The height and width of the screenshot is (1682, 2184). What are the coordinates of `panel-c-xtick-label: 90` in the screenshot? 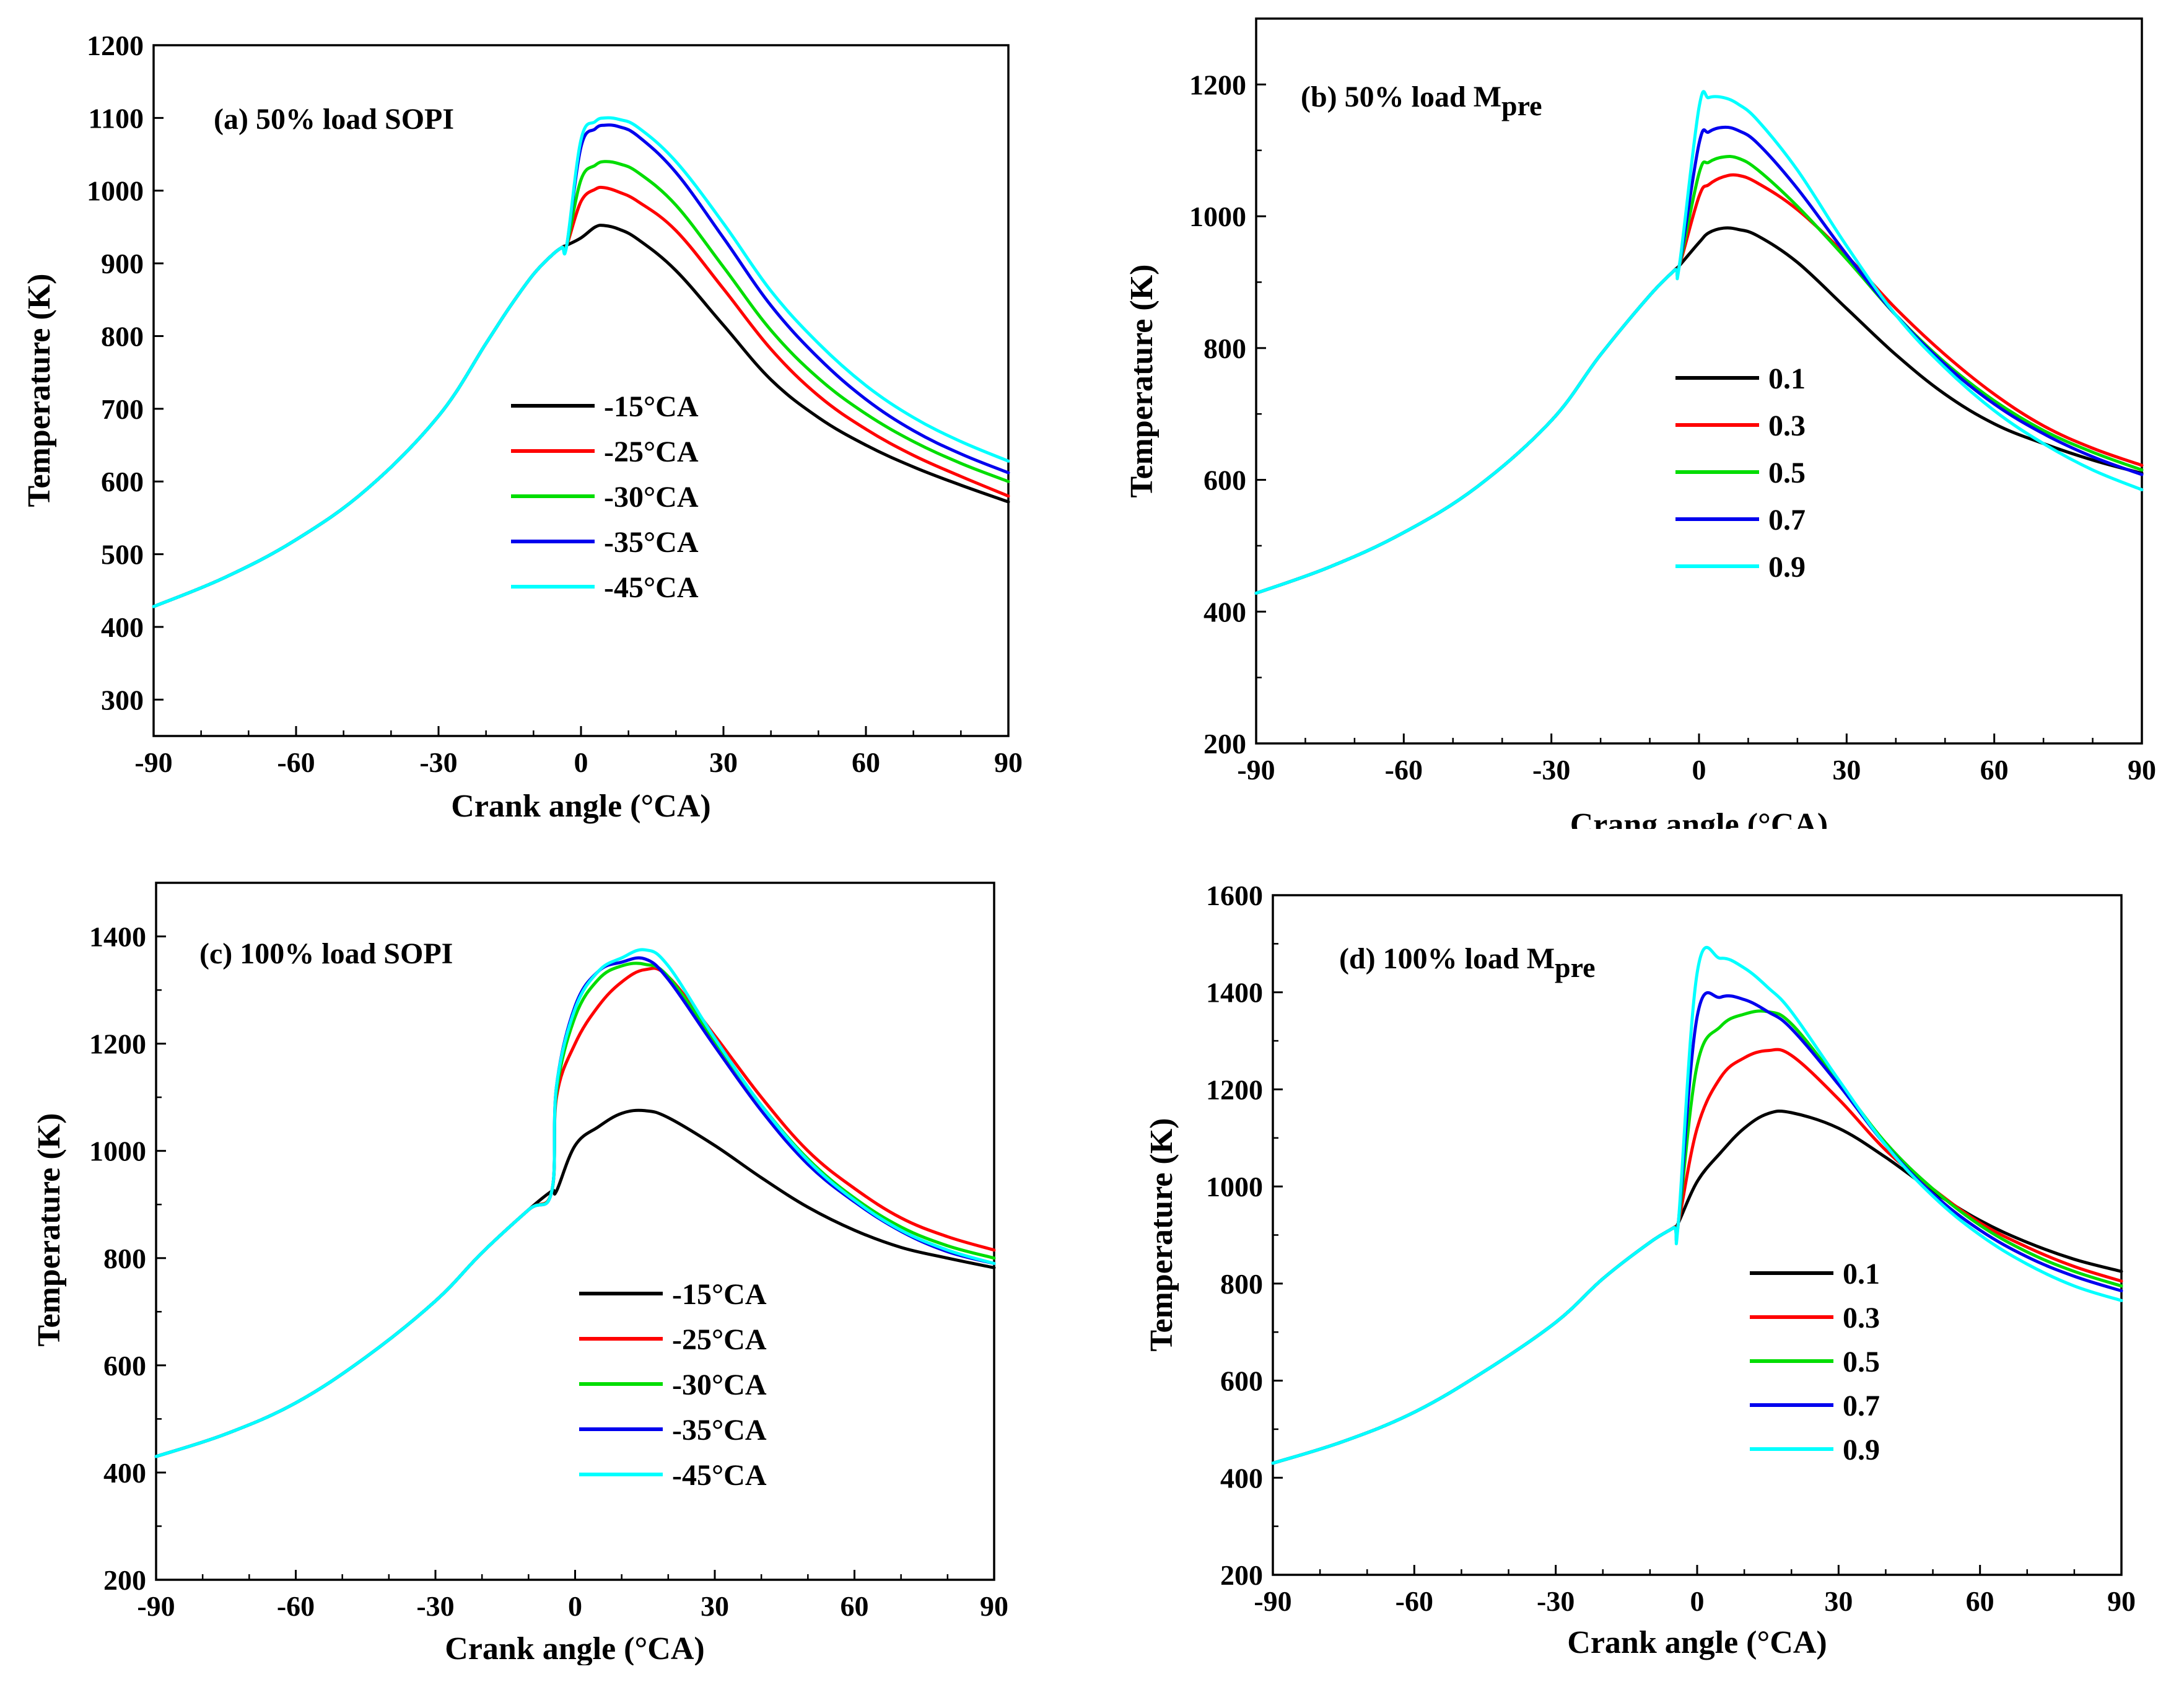 It's located at (994, 1606).